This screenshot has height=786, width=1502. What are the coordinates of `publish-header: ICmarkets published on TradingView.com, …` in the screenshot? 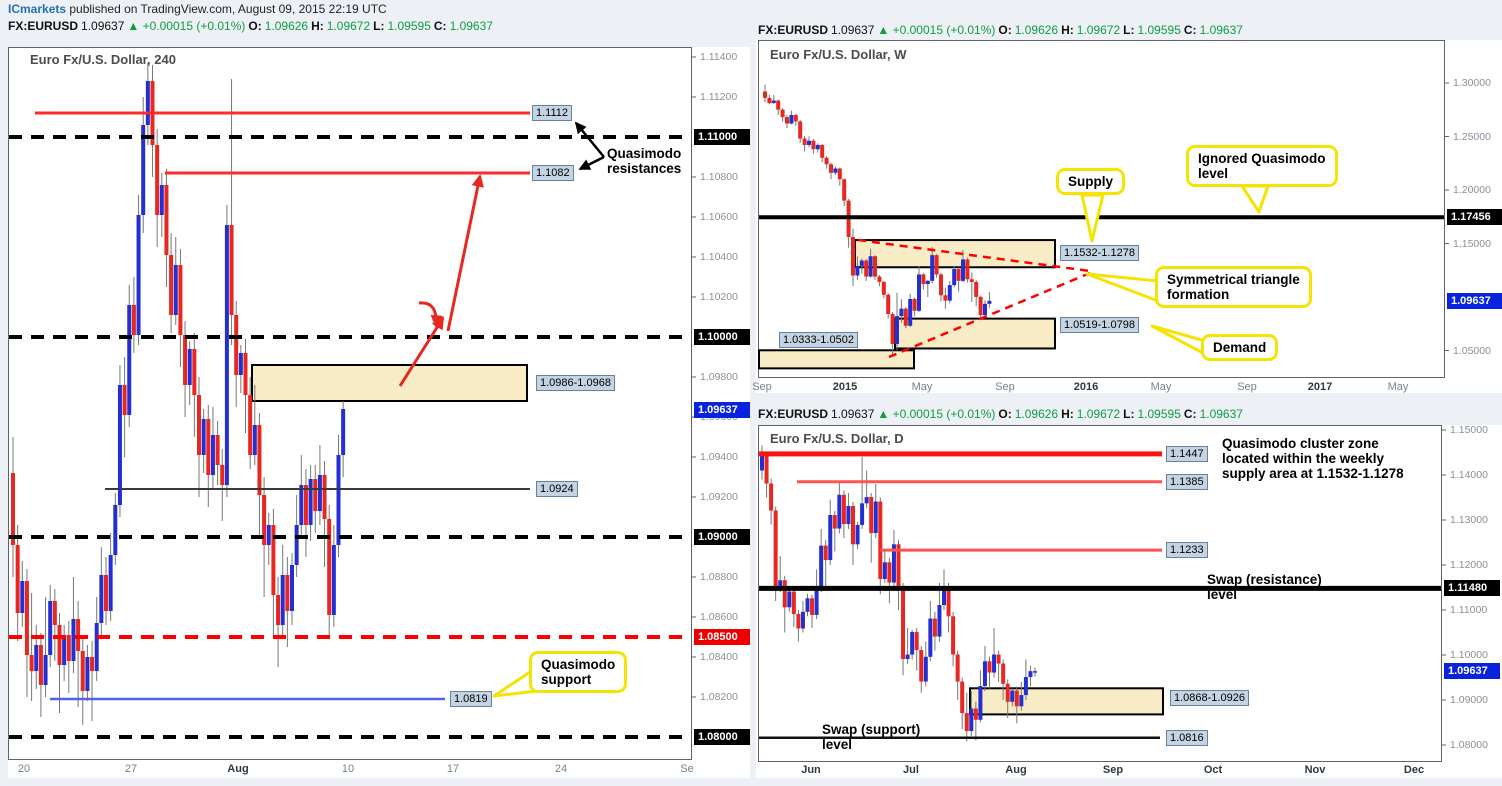 It's located at (197, 9).